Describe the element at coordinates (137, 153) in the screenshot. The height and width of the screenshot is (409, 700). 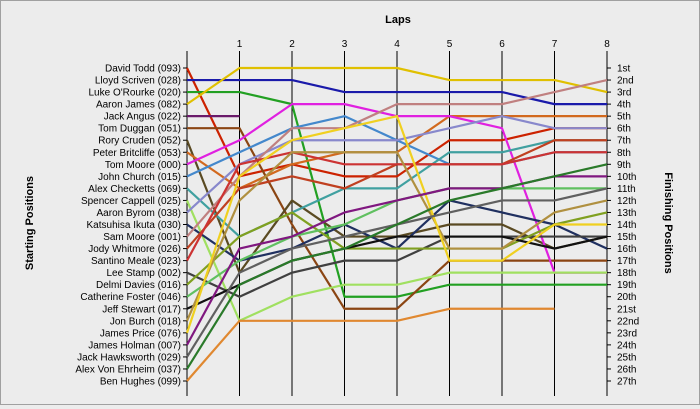
I see `starting-position-label: Peter Britcliffe (053)` at that location.